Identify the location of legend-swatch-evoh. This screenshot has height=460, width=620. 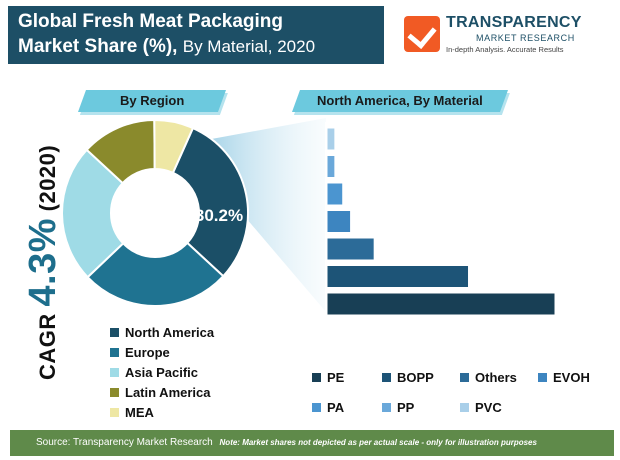
(542, 377).